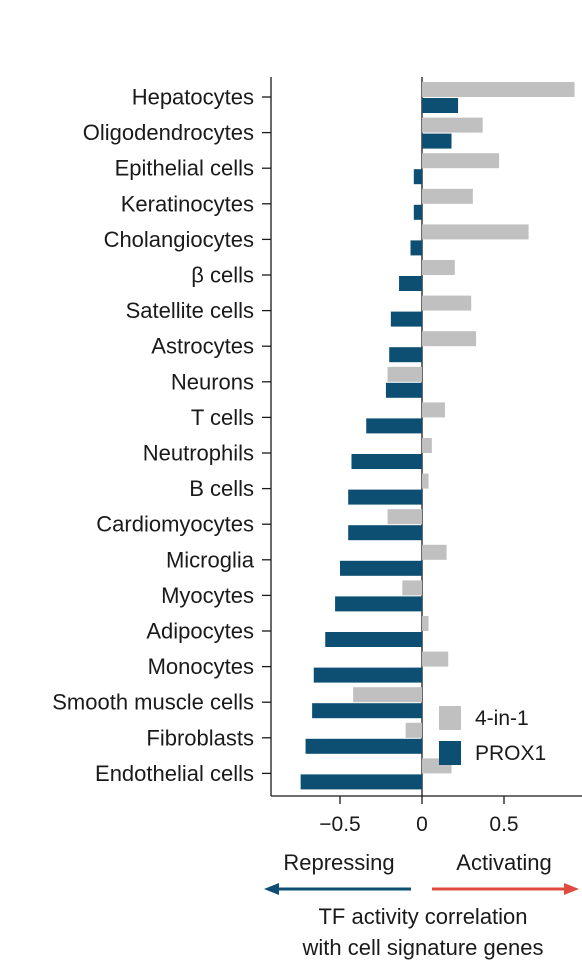  What do you see at coordinates (201, 666) in the screenshot?
I see `category-label: Monocytes` at bounding box center [201, 666].